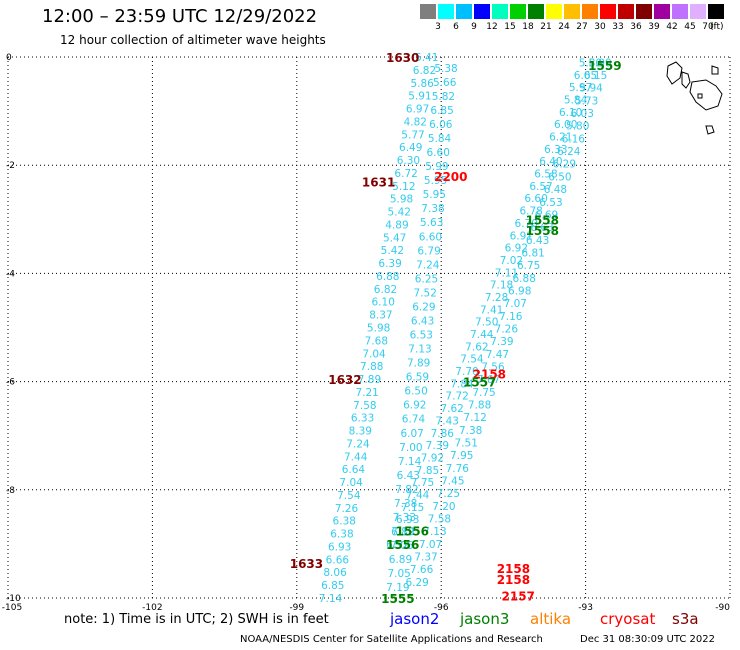 Image resolution: width=740 pixels, height=650 pixels. What do you see at coordinates (564, 27) in the screenshot?
I see `color-scale-label: 24` at bounding box center [564, 27].